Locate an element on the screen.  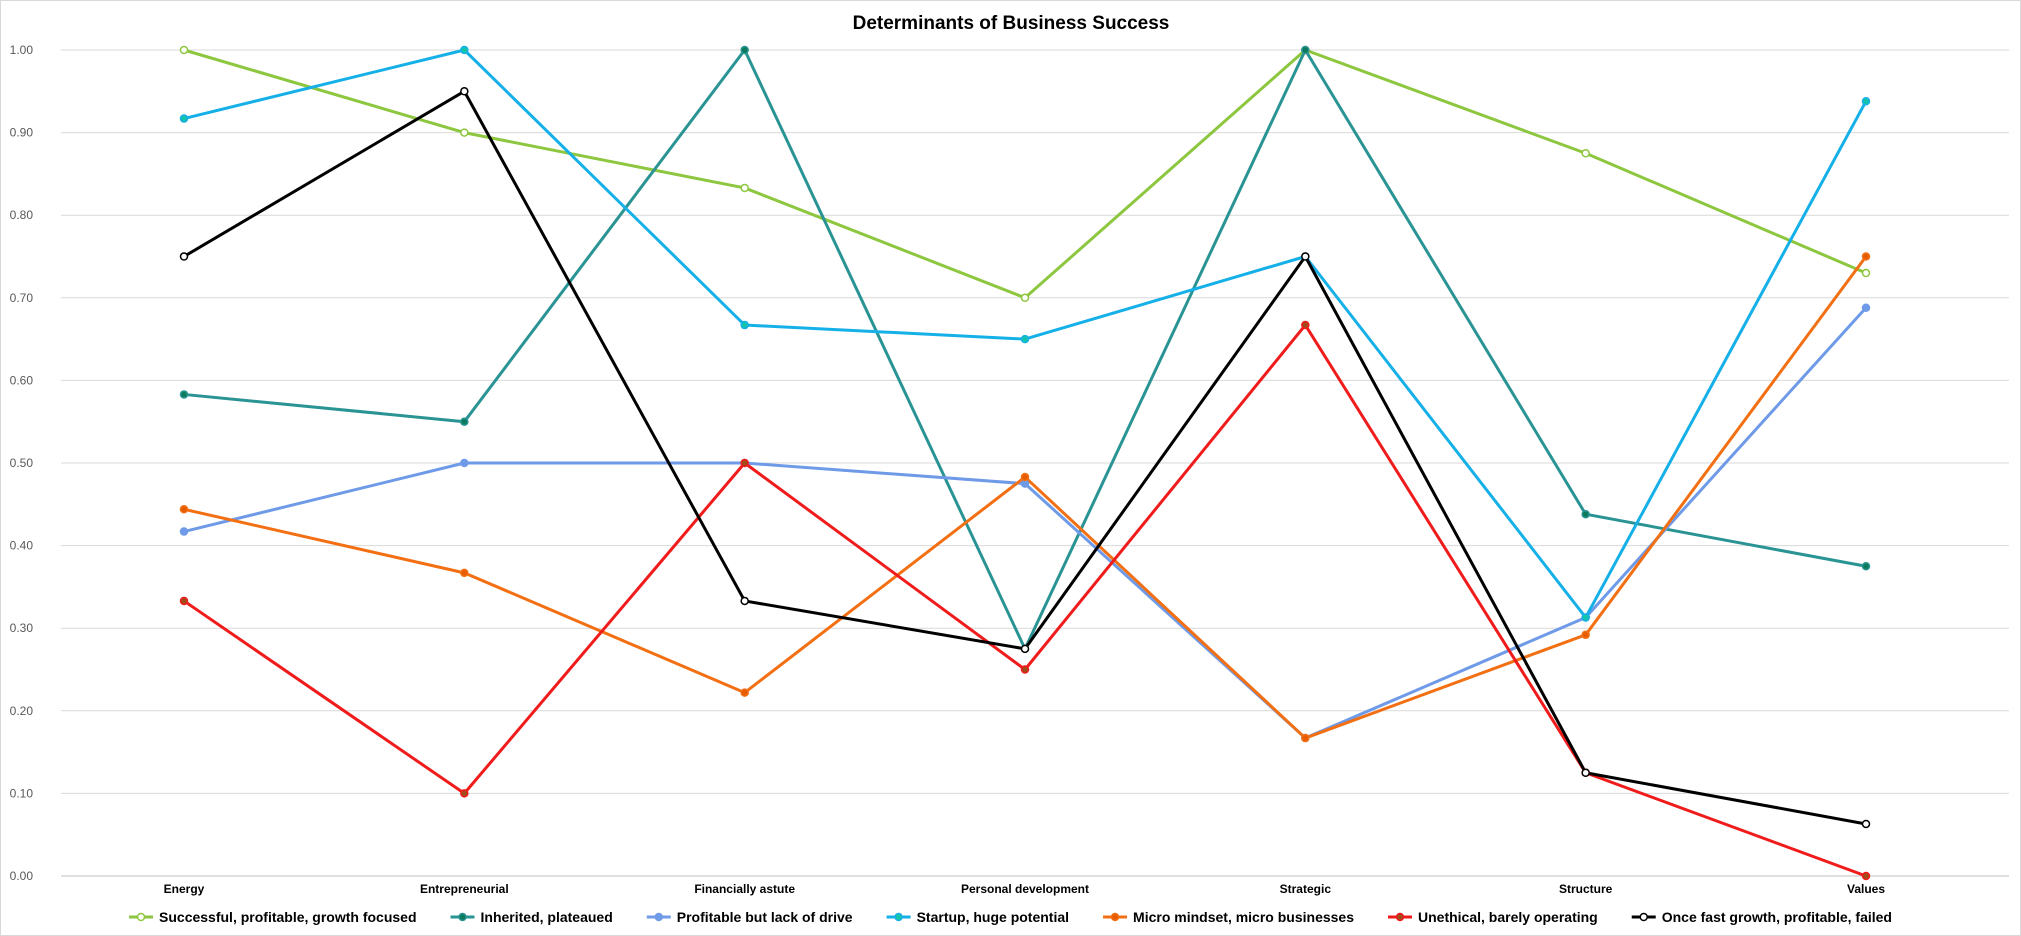
x-tick-label: Financially astute is located at coordinates (744, 889).